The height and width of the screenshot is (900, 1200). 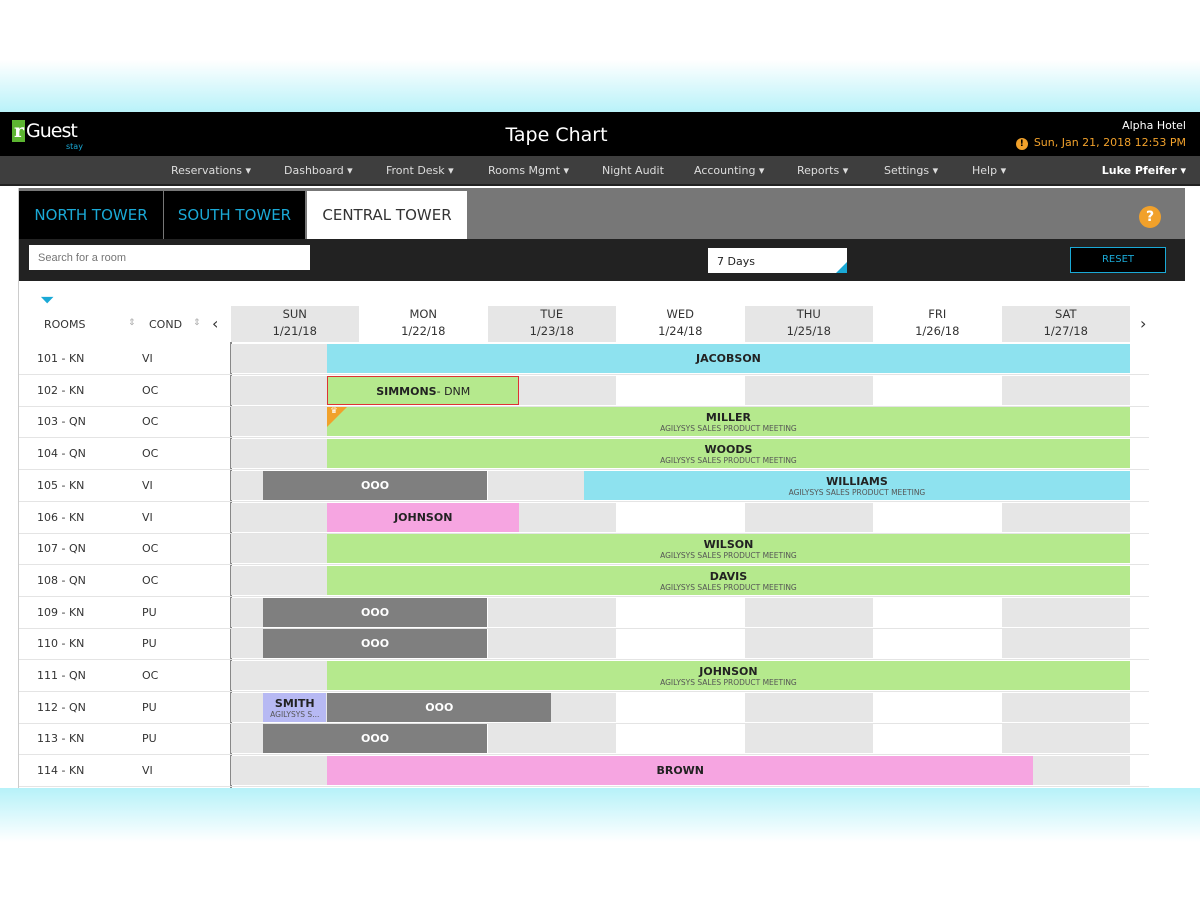 I want to click on tab-central-tower: CENTRAL TOWER, so click(x=387, y=215).